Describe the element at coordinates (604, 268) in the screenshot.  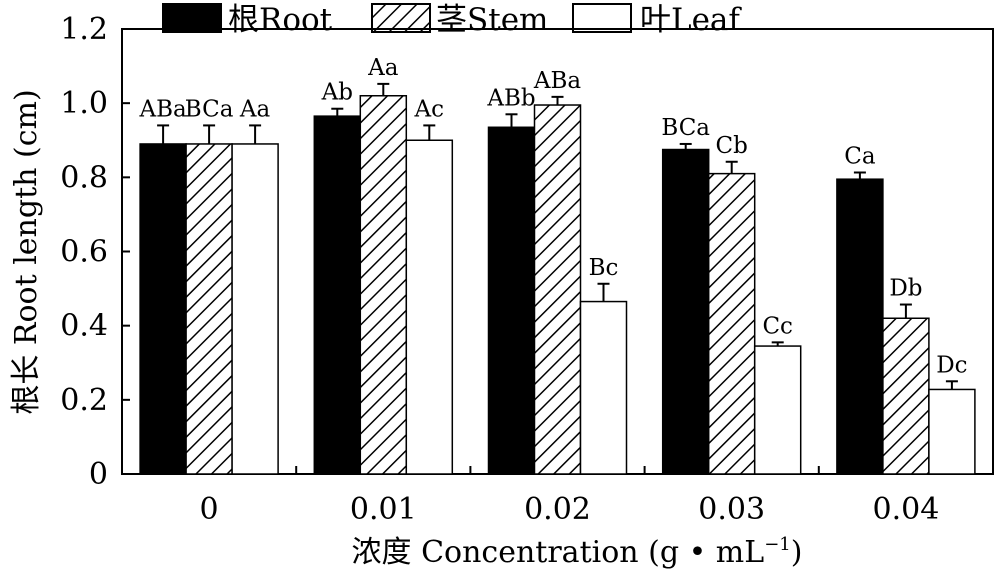
I see `significance-label-leaf: Bc` at that location.